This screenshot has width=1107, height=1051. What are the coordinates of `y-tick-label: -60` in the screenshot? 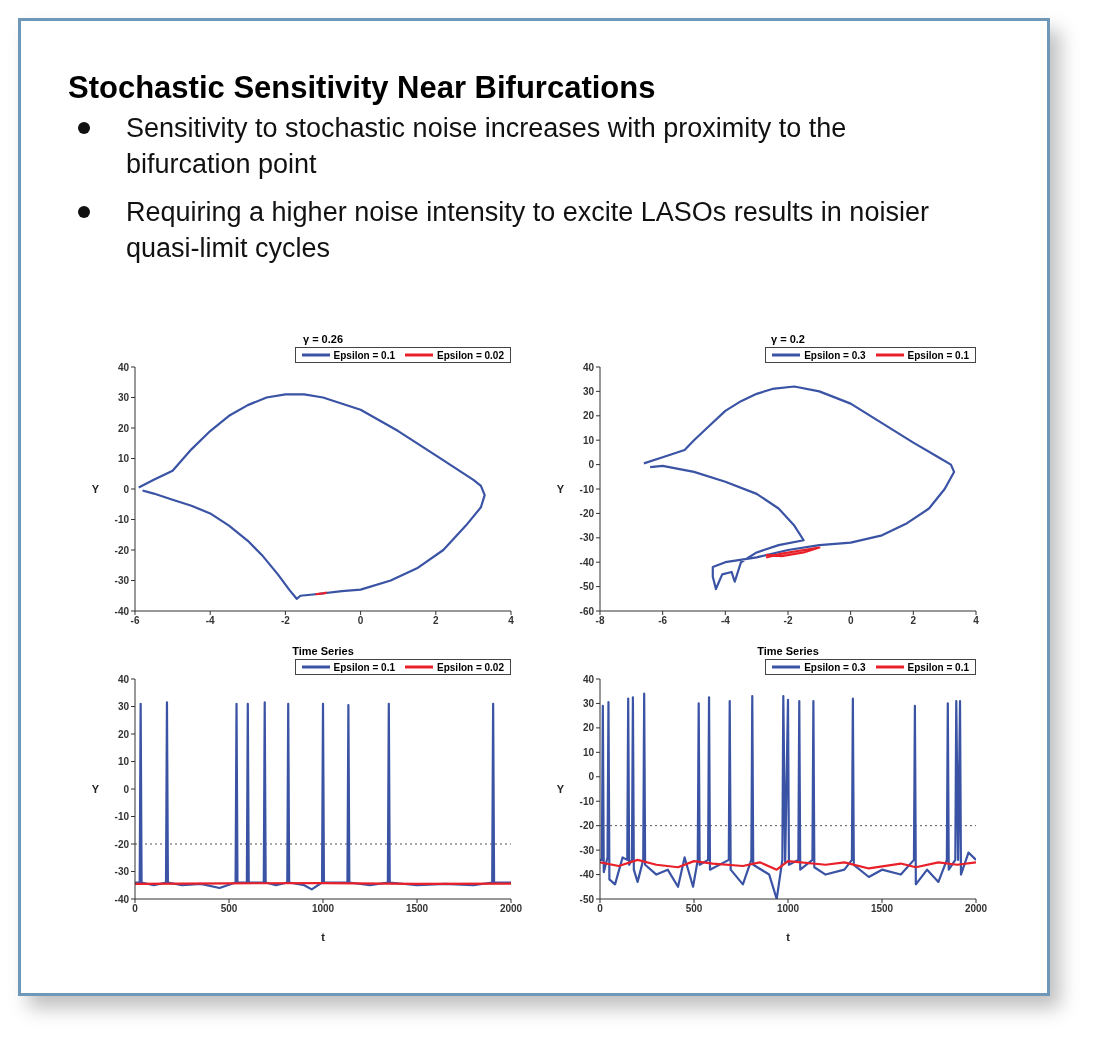 It's located at (587, 611).